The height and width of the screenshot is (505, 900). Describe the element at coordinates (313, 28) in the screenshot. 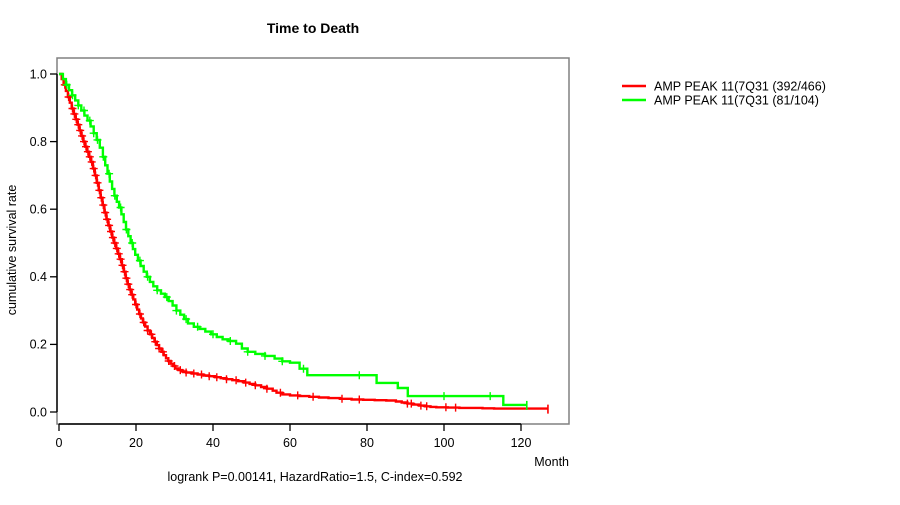

I see `chart-title: Time to Death` at that location.